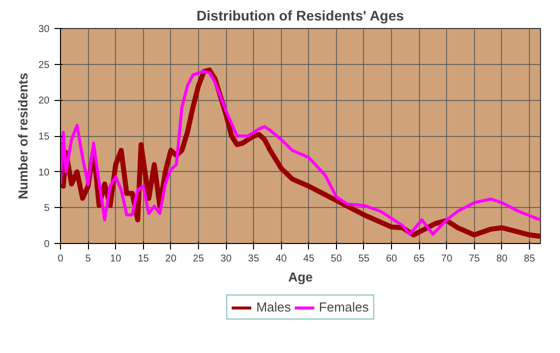  I want to click on y-axis-title: Number of residents, so click(22, 136).